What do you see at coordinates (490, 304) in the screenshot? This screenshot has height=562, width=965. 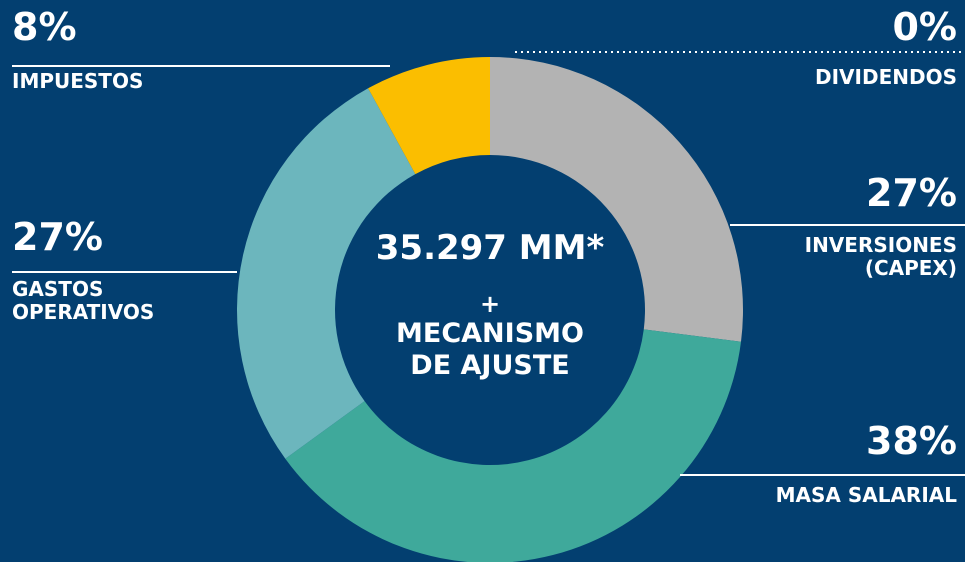 I see `center-plus: +` at bounding box center [490, 304].